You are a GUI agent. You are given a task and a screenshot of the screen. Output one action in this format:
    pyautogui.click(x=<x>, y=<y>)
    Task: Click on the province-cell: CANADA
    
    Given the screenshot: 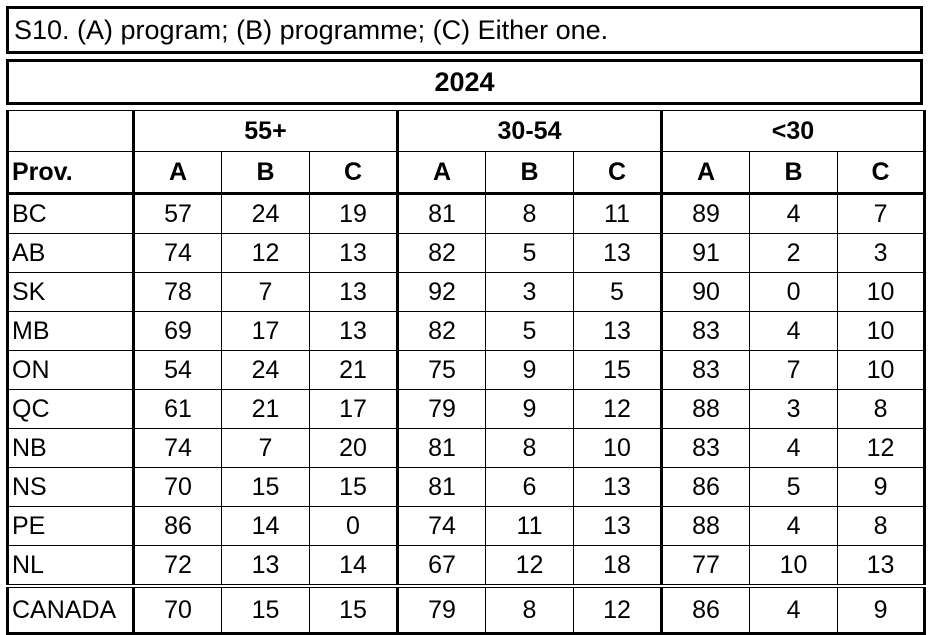 What is the action you would take?
    pyautogui.click(x=70, y=609)
    